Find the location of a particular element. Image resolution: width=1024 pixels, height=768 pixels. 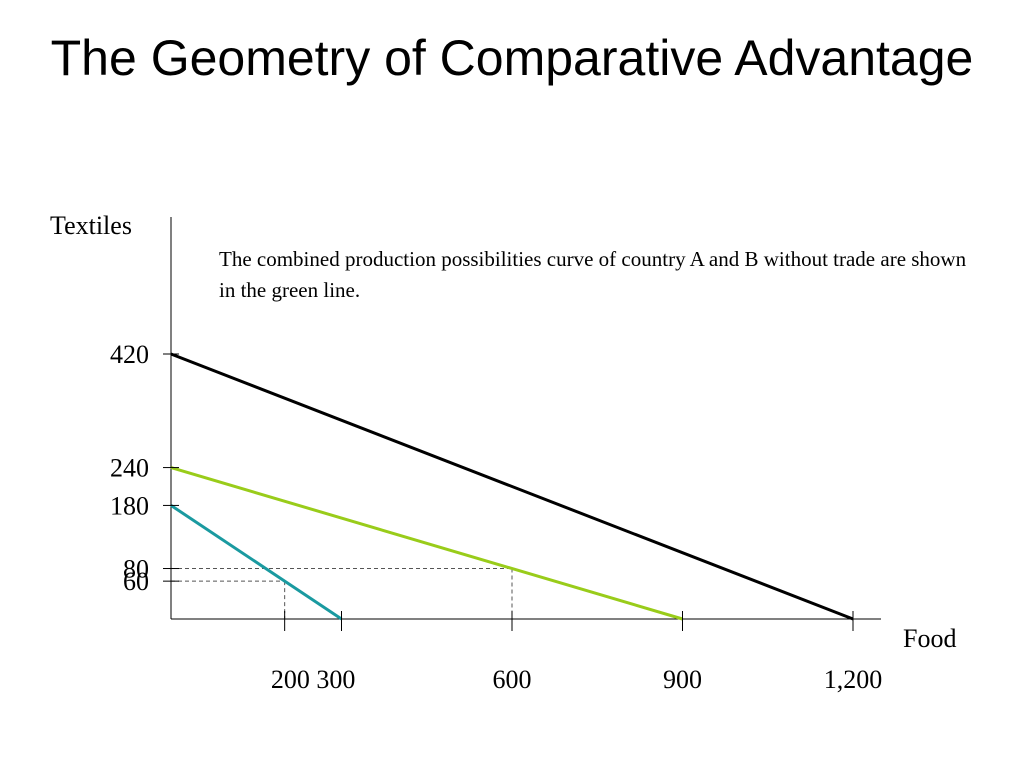

y-tick-label: 240 is located at coordinates (129, 468).